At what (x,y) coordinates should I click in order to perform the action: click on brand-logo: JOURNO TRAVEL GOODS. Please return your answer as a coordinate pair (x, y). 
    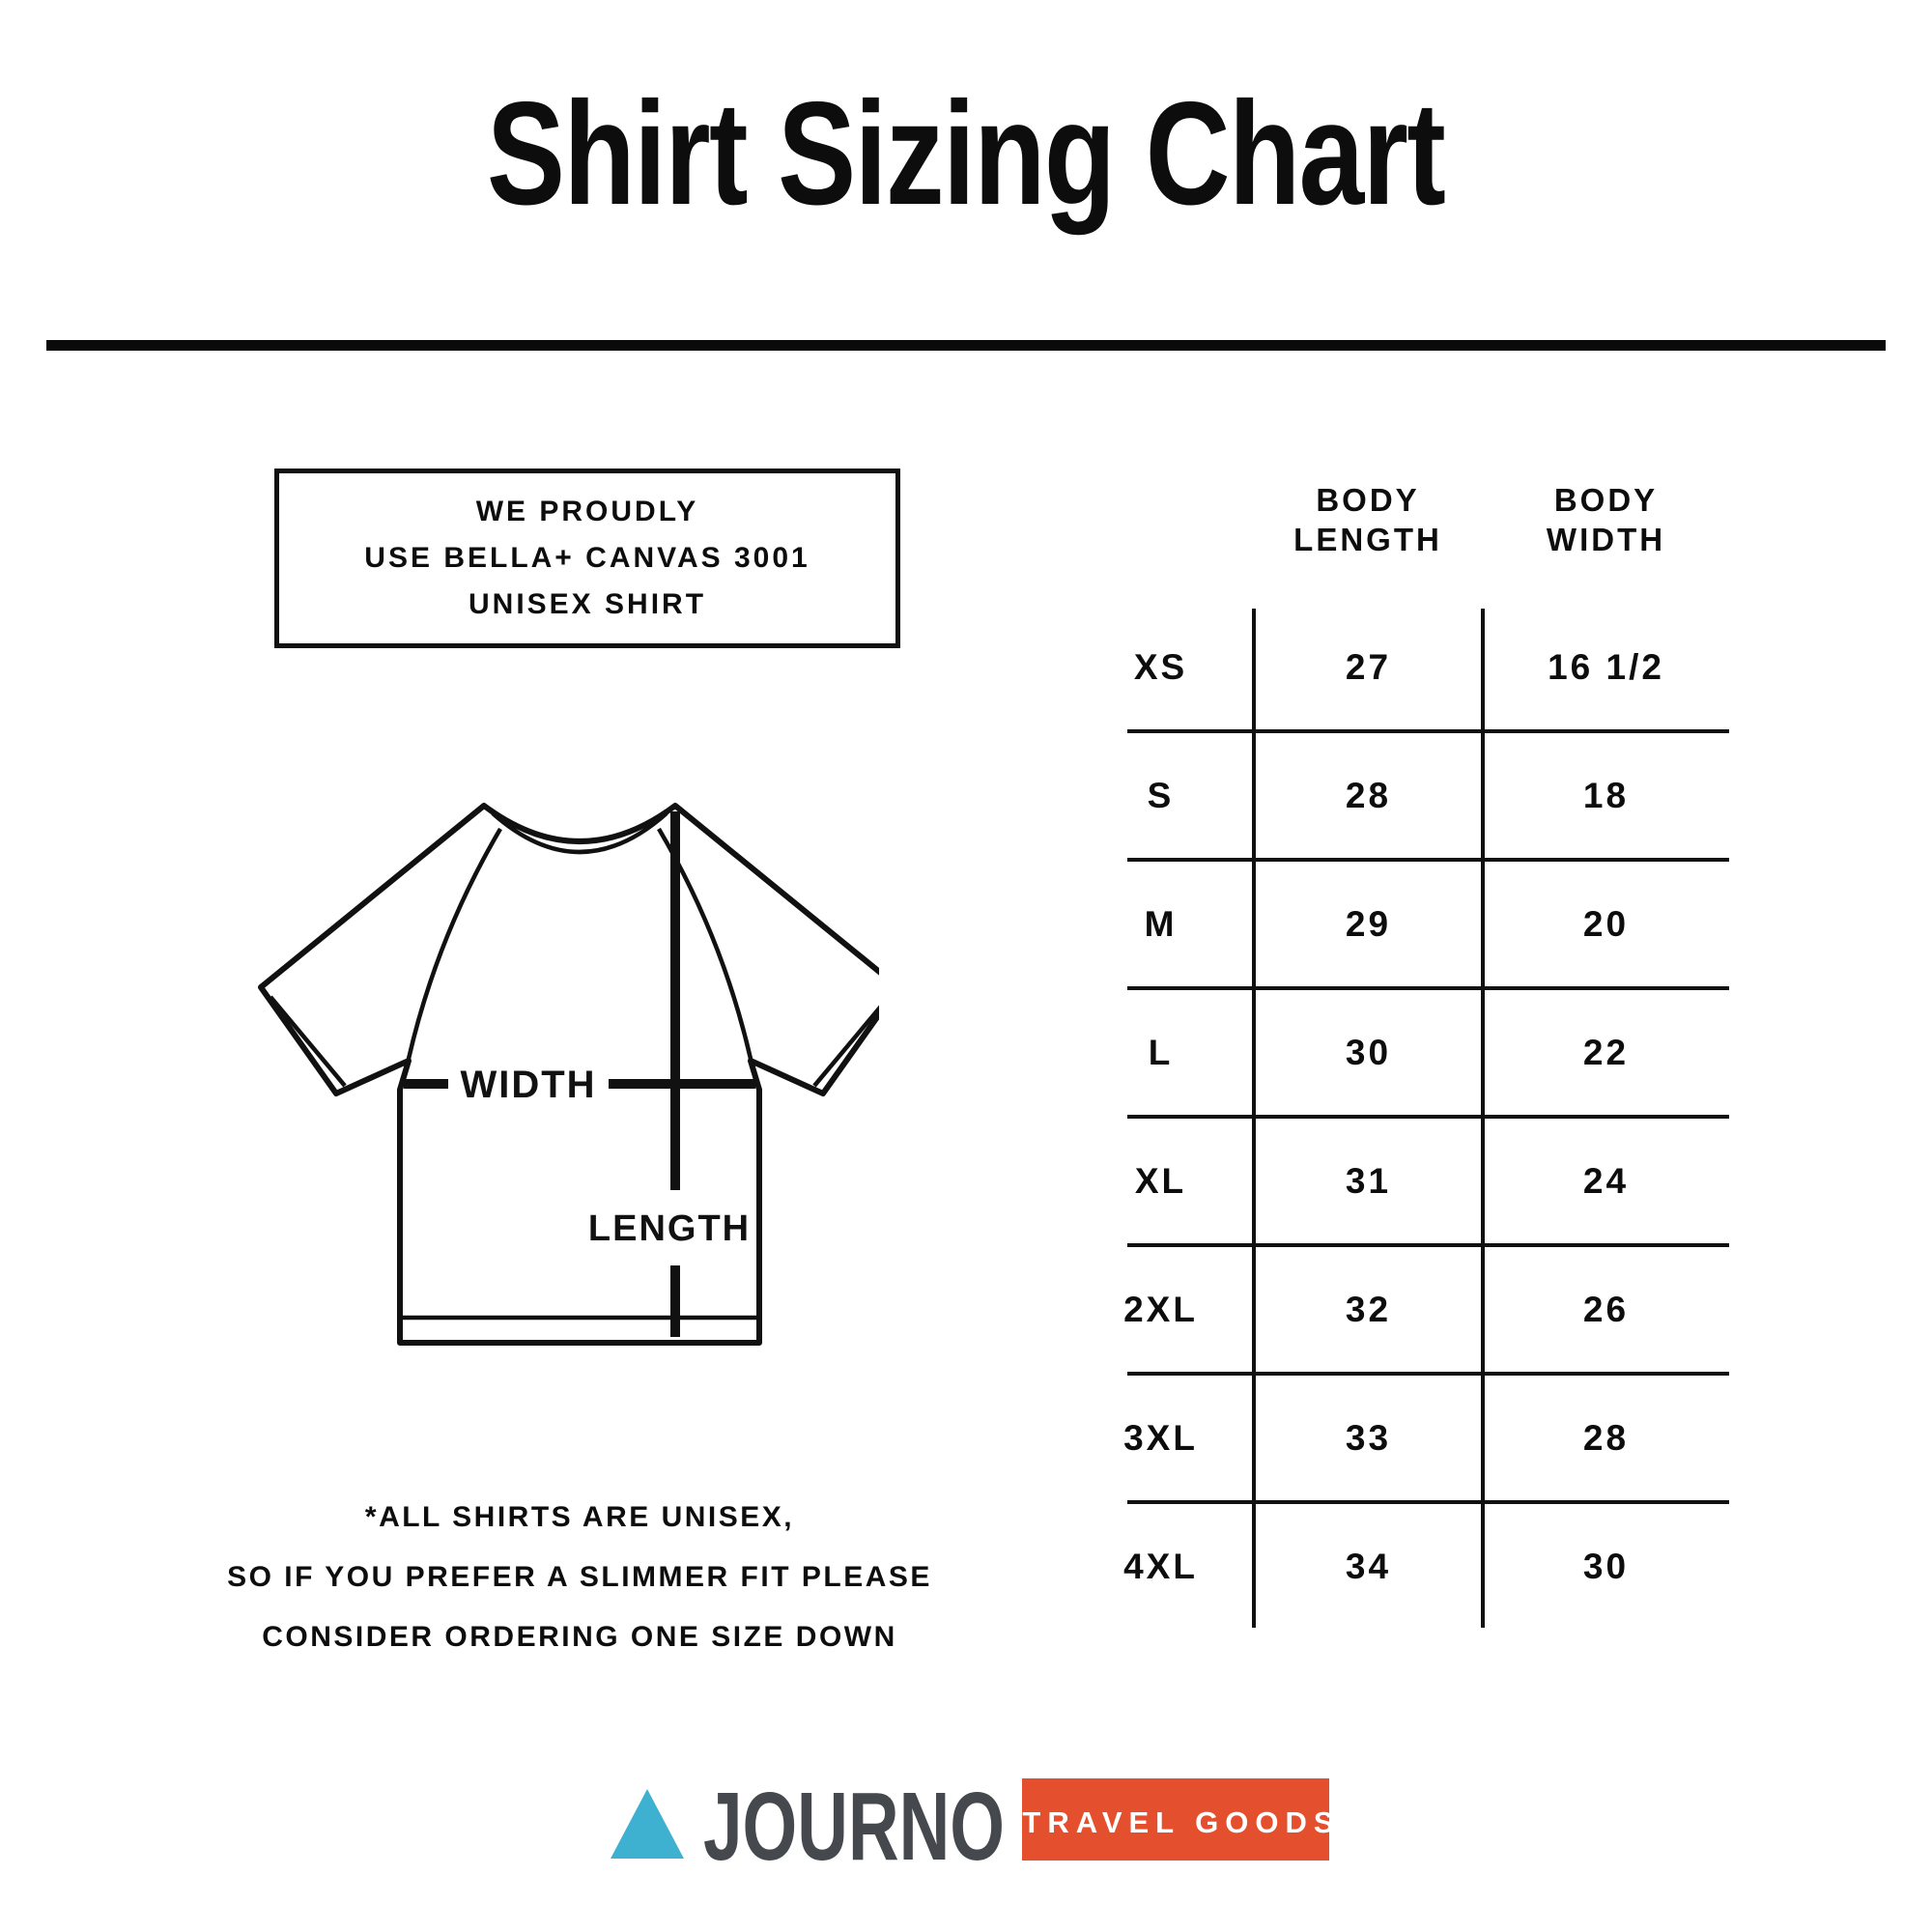
    Looking at the image, I should click on (970, 1818).